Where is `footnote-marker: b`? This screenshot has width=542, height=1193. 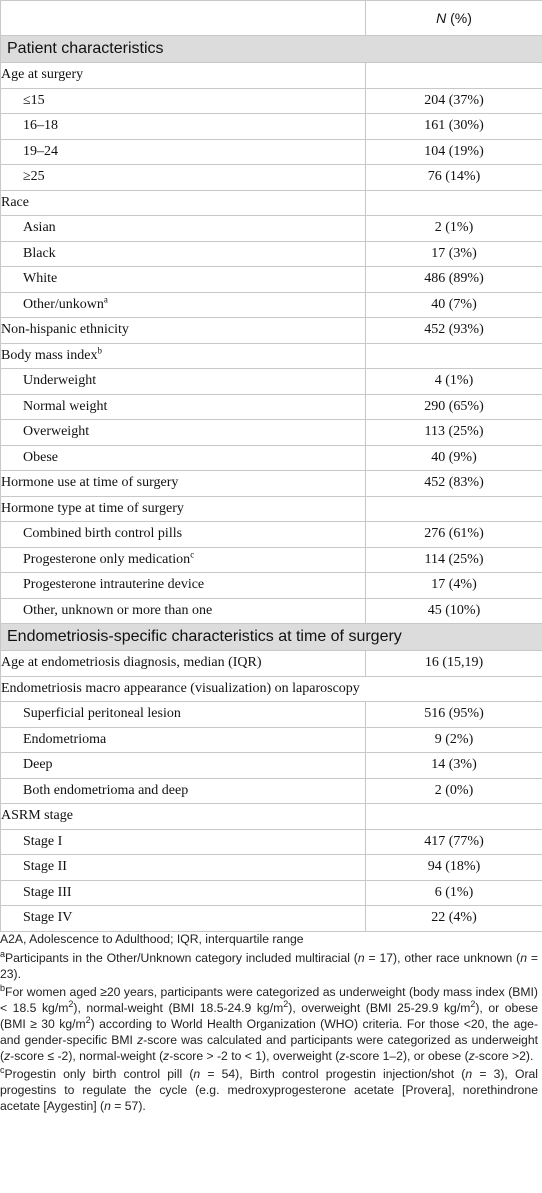 footnote-marker: b is located at coordinates (99, 350).